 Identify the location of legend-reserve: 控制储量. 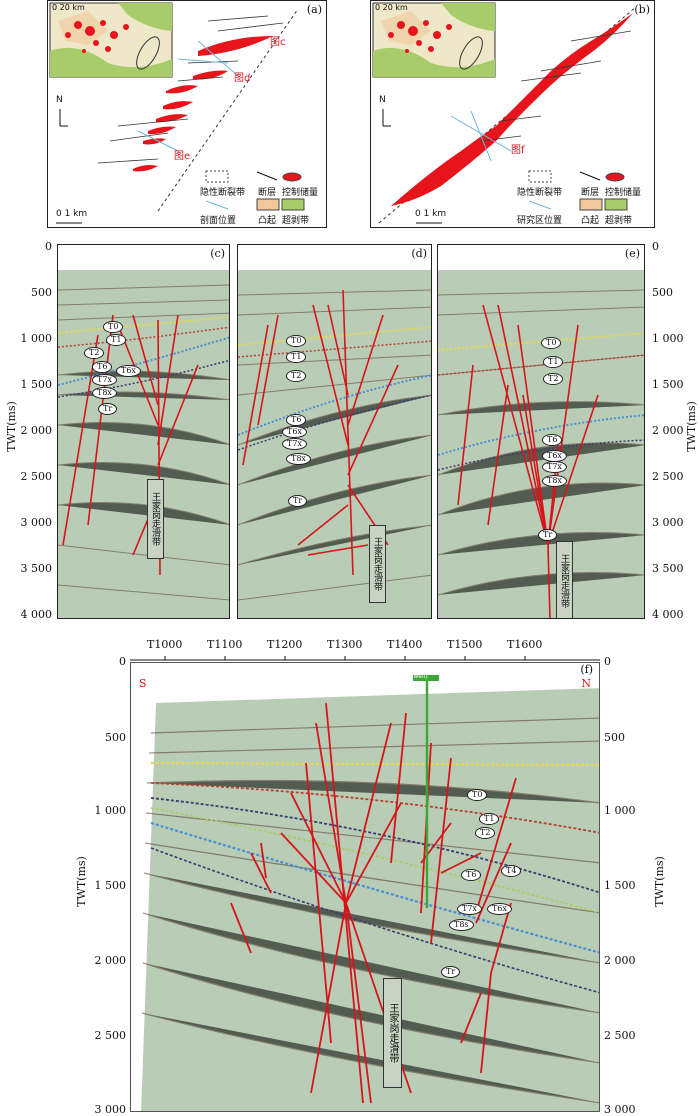
(300, 193).